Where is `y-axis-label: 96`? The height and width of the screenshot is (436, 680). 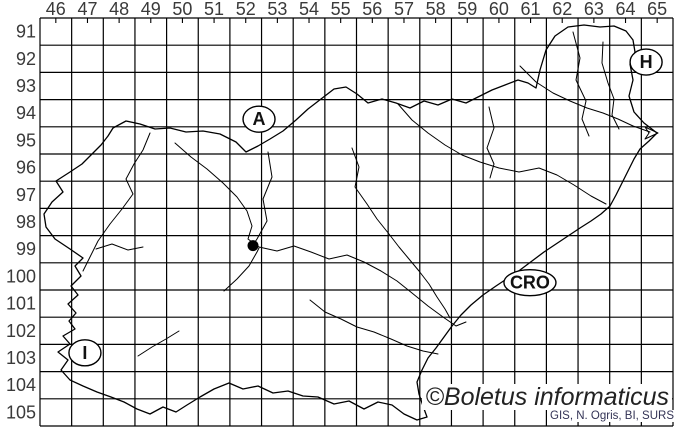
y-axis-label: 96 is located at coordinates (26, 168).